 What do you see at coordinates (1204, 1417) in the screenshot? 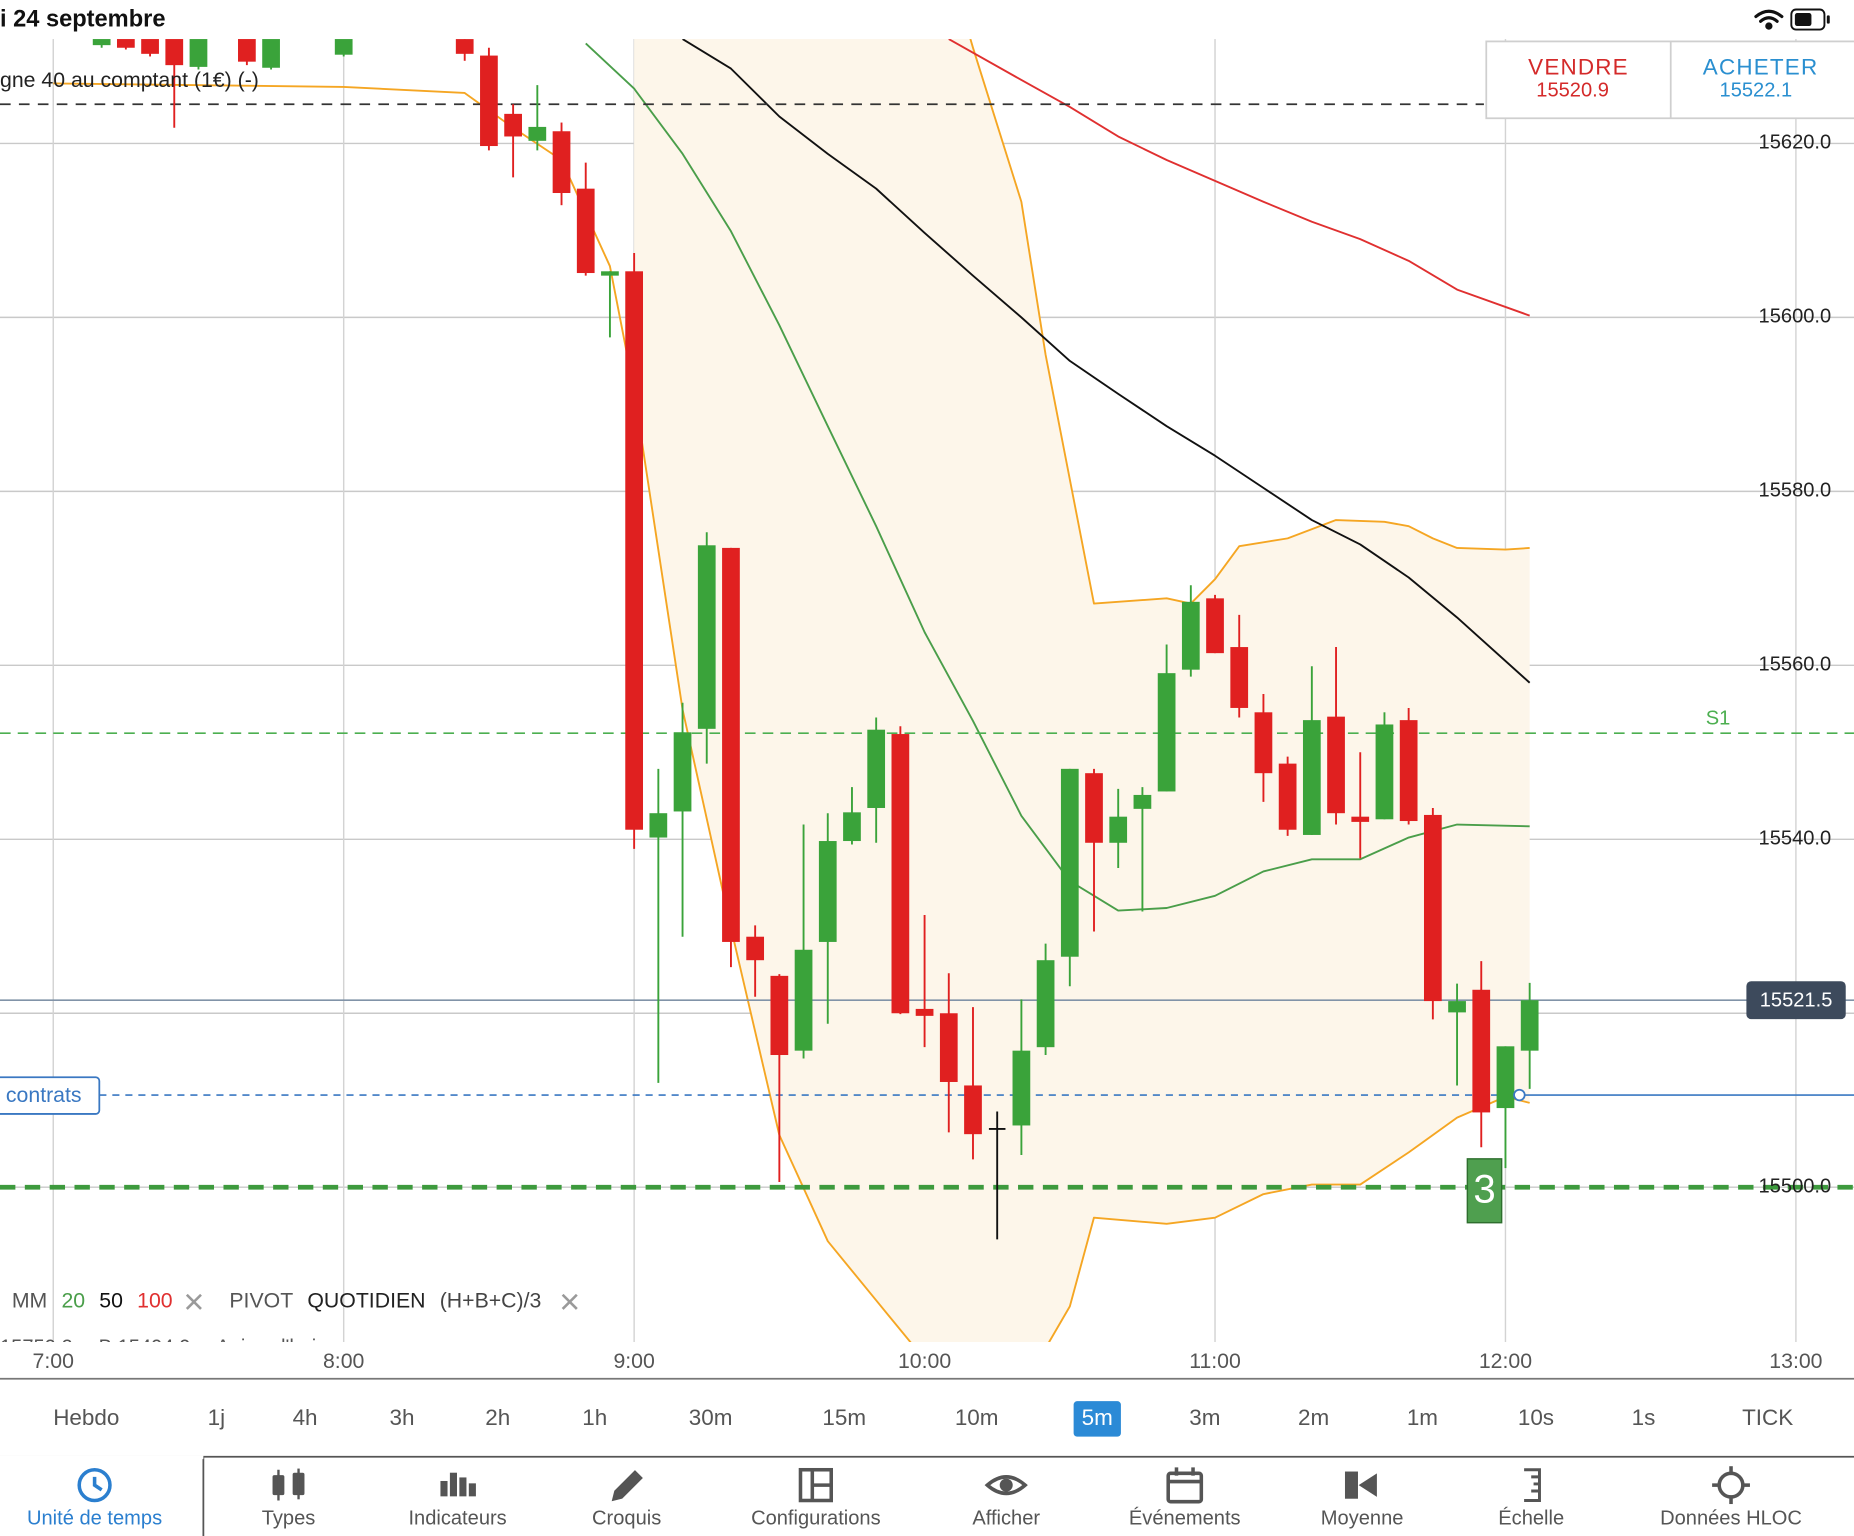
I see `timeframe-option: 3m` at bounding box center [1204, 1417].